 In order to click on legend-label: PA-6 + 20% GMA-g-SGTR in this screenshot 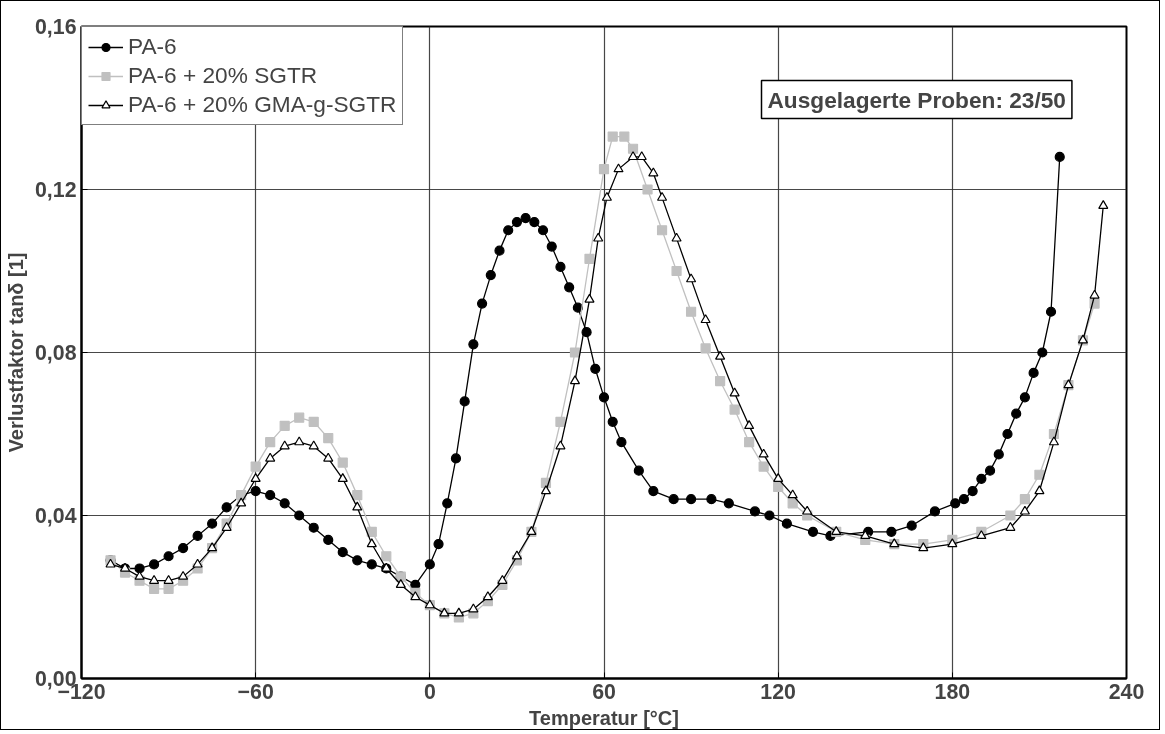, I will do `click(262, 104)`.